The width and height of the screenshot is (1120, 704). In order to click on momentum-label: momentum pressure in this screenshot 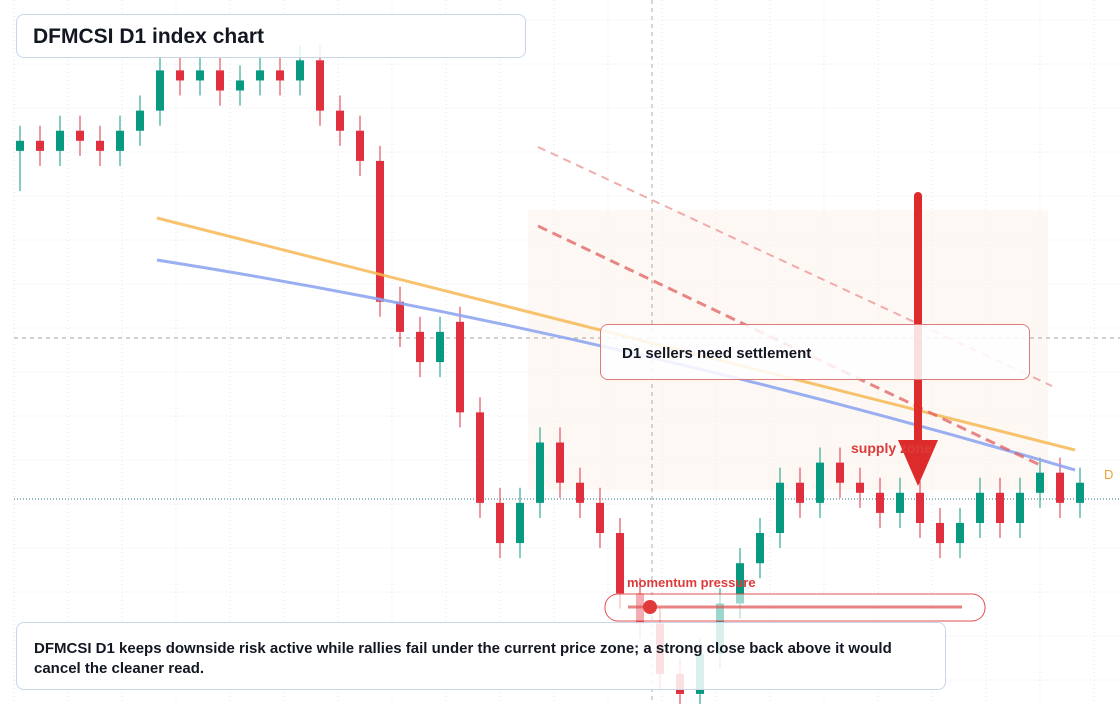, I will do `click(691, 582)`.